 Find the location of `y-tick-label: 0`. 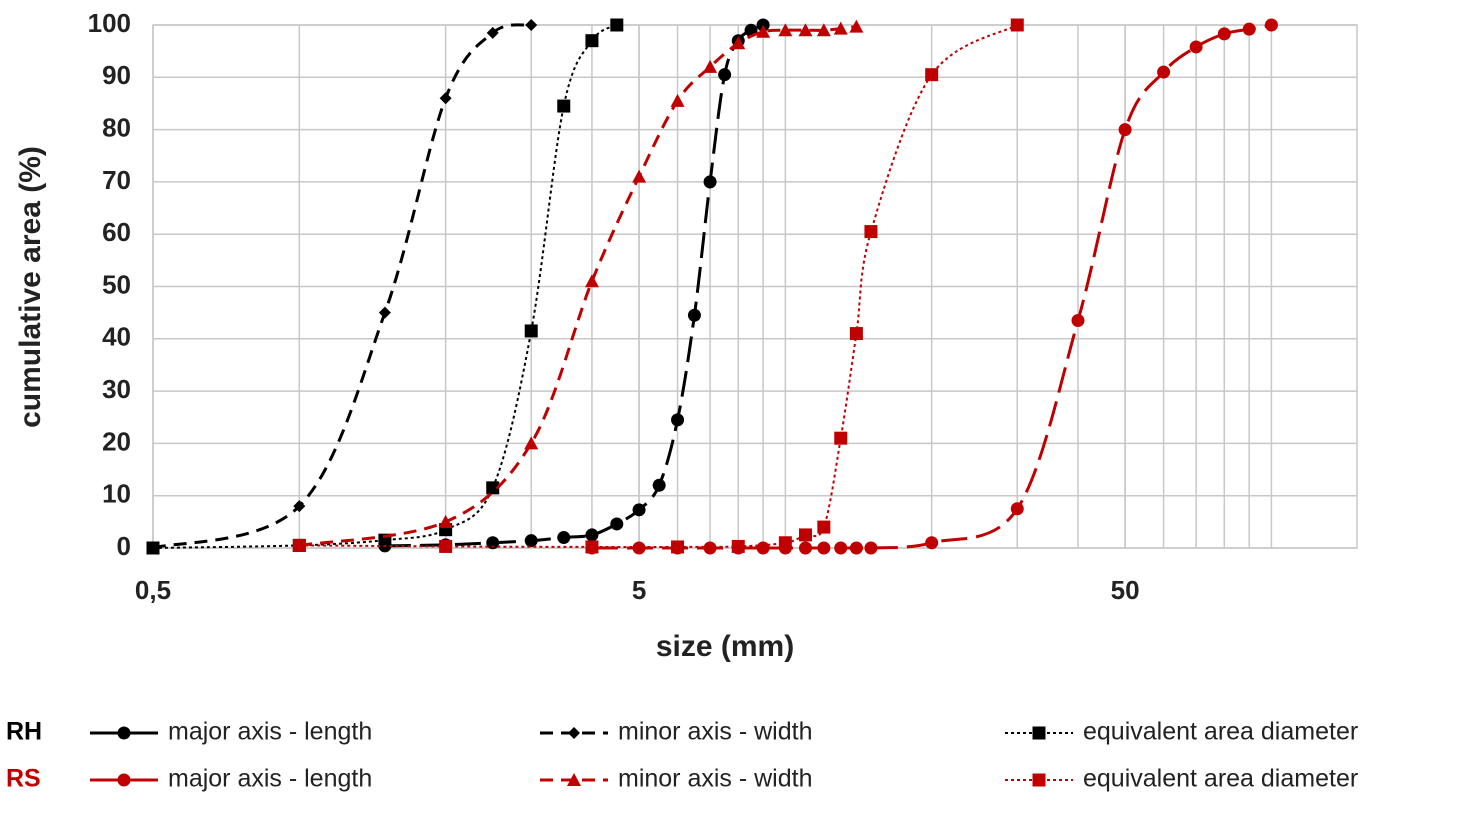

y-tick-label: 0 is located at coordinates (124, 546).